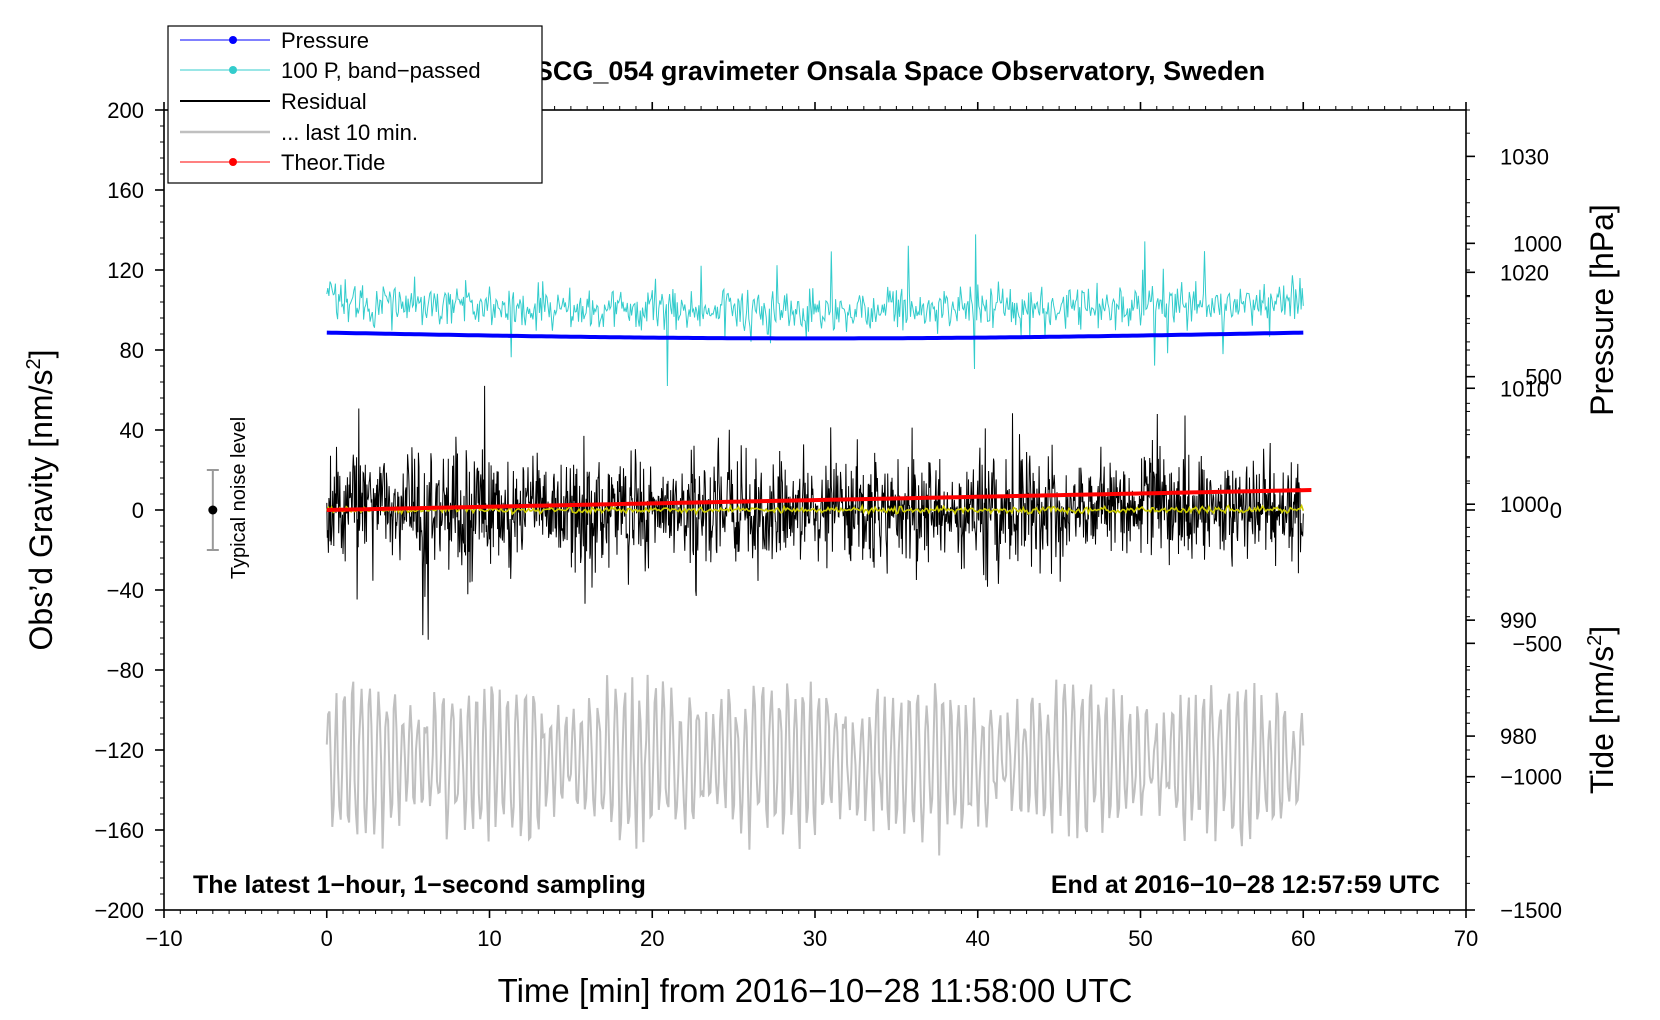 Image resolution: width=1660 pixels, height=1020 pixels. What do you see at coordinates (1537, 243) in the screenshot?
I see `tide-tick-label: 1000` at bounding box center [1537, 243].